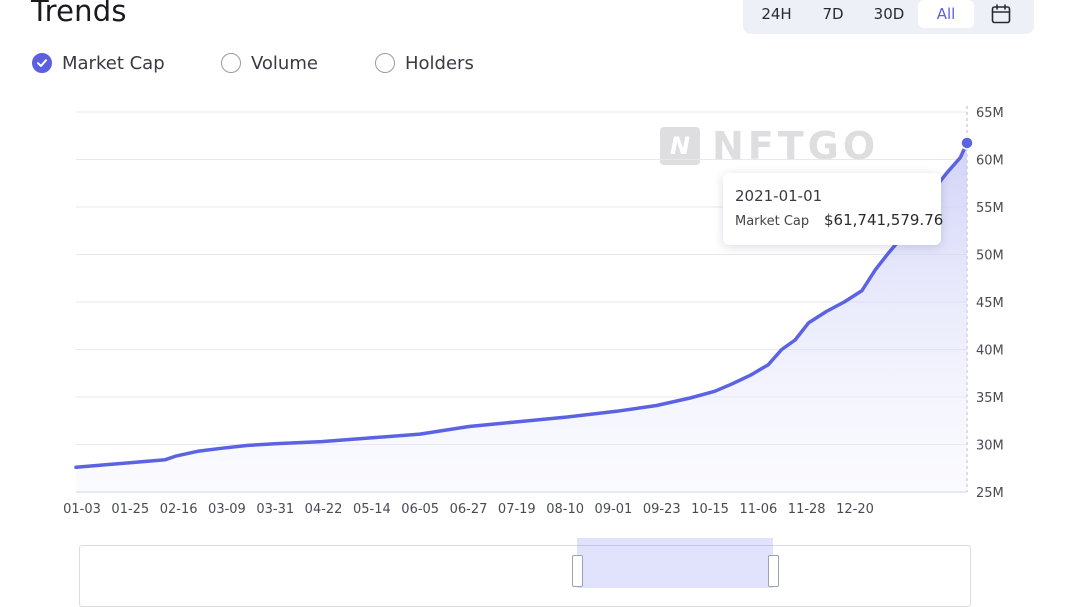  Describe the element at coordinates (776, 14) in the screenshot. I see `range-24h-button: 24H` at that location.